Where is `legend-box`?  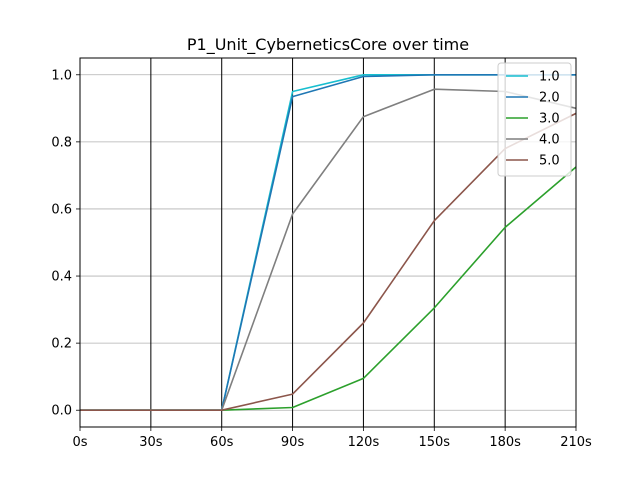
legend-box is located at coordinates (534, 119).